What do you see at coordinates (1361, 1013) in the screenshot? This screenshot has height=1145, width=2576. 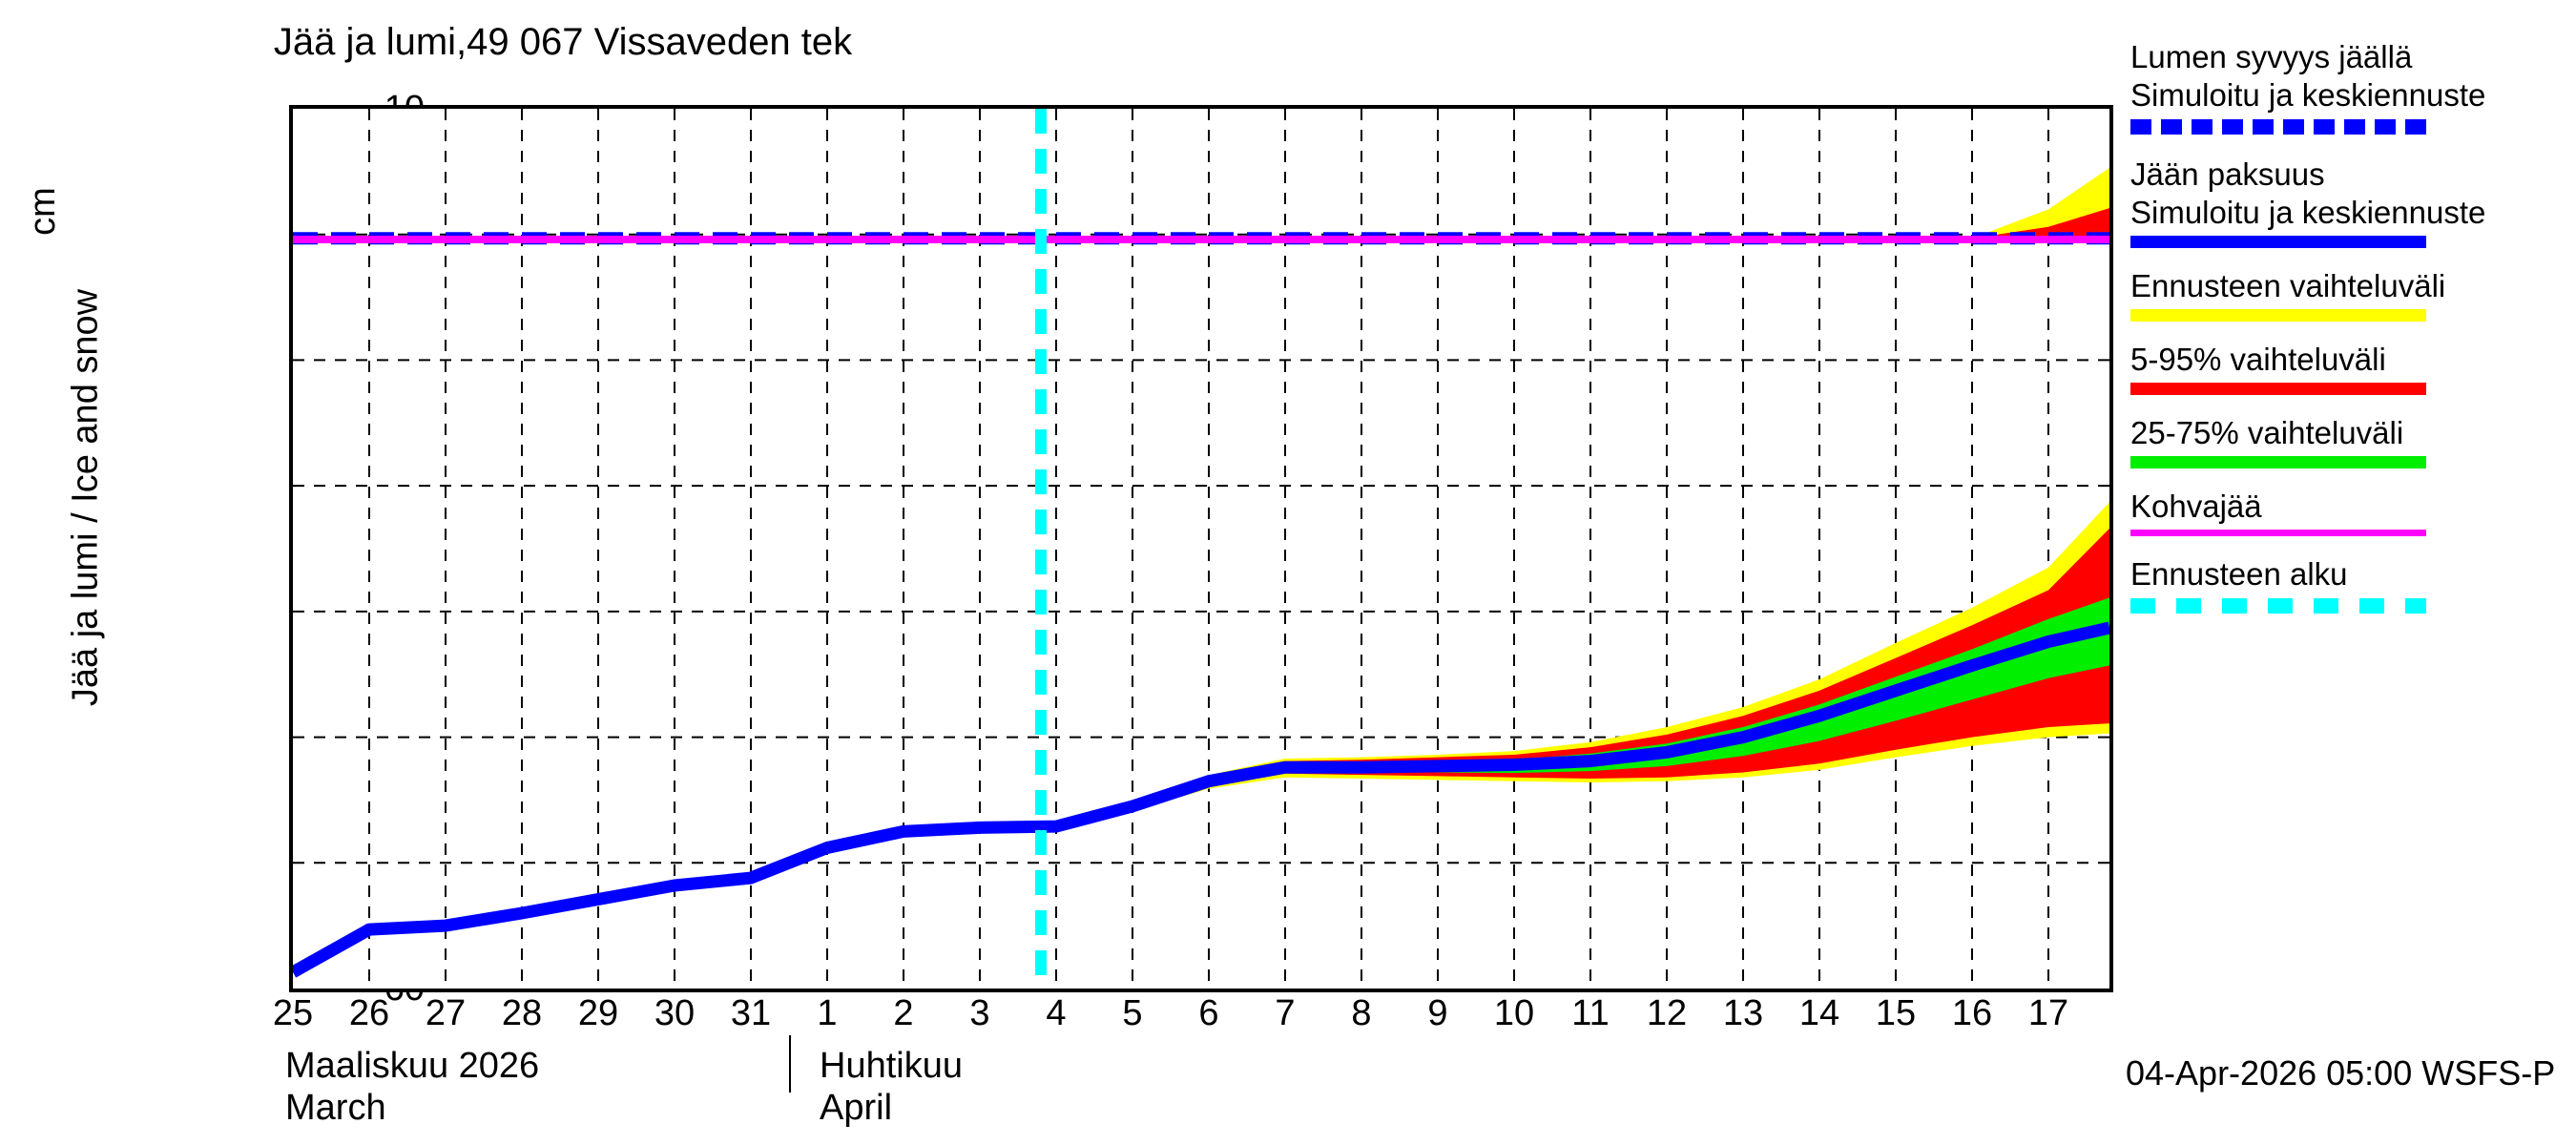 I see `x-tick-label: 8` at bounding box center [1361, 1013].